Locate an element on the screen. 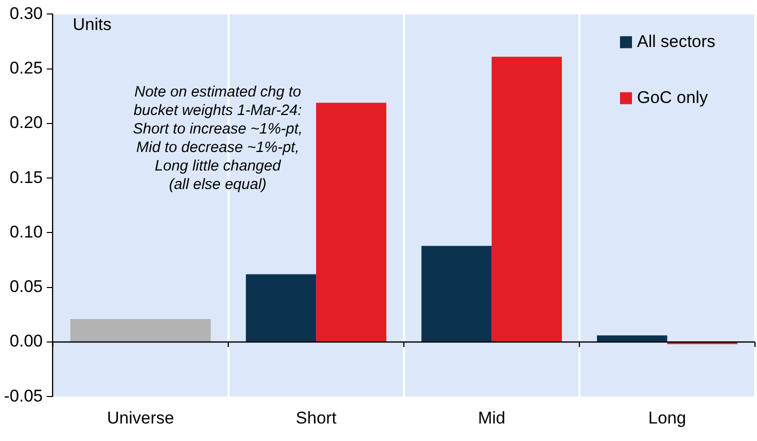 The width and height of the screenshot is (757, 441). x-tick-label: Long is located at coordinates (667, 418).